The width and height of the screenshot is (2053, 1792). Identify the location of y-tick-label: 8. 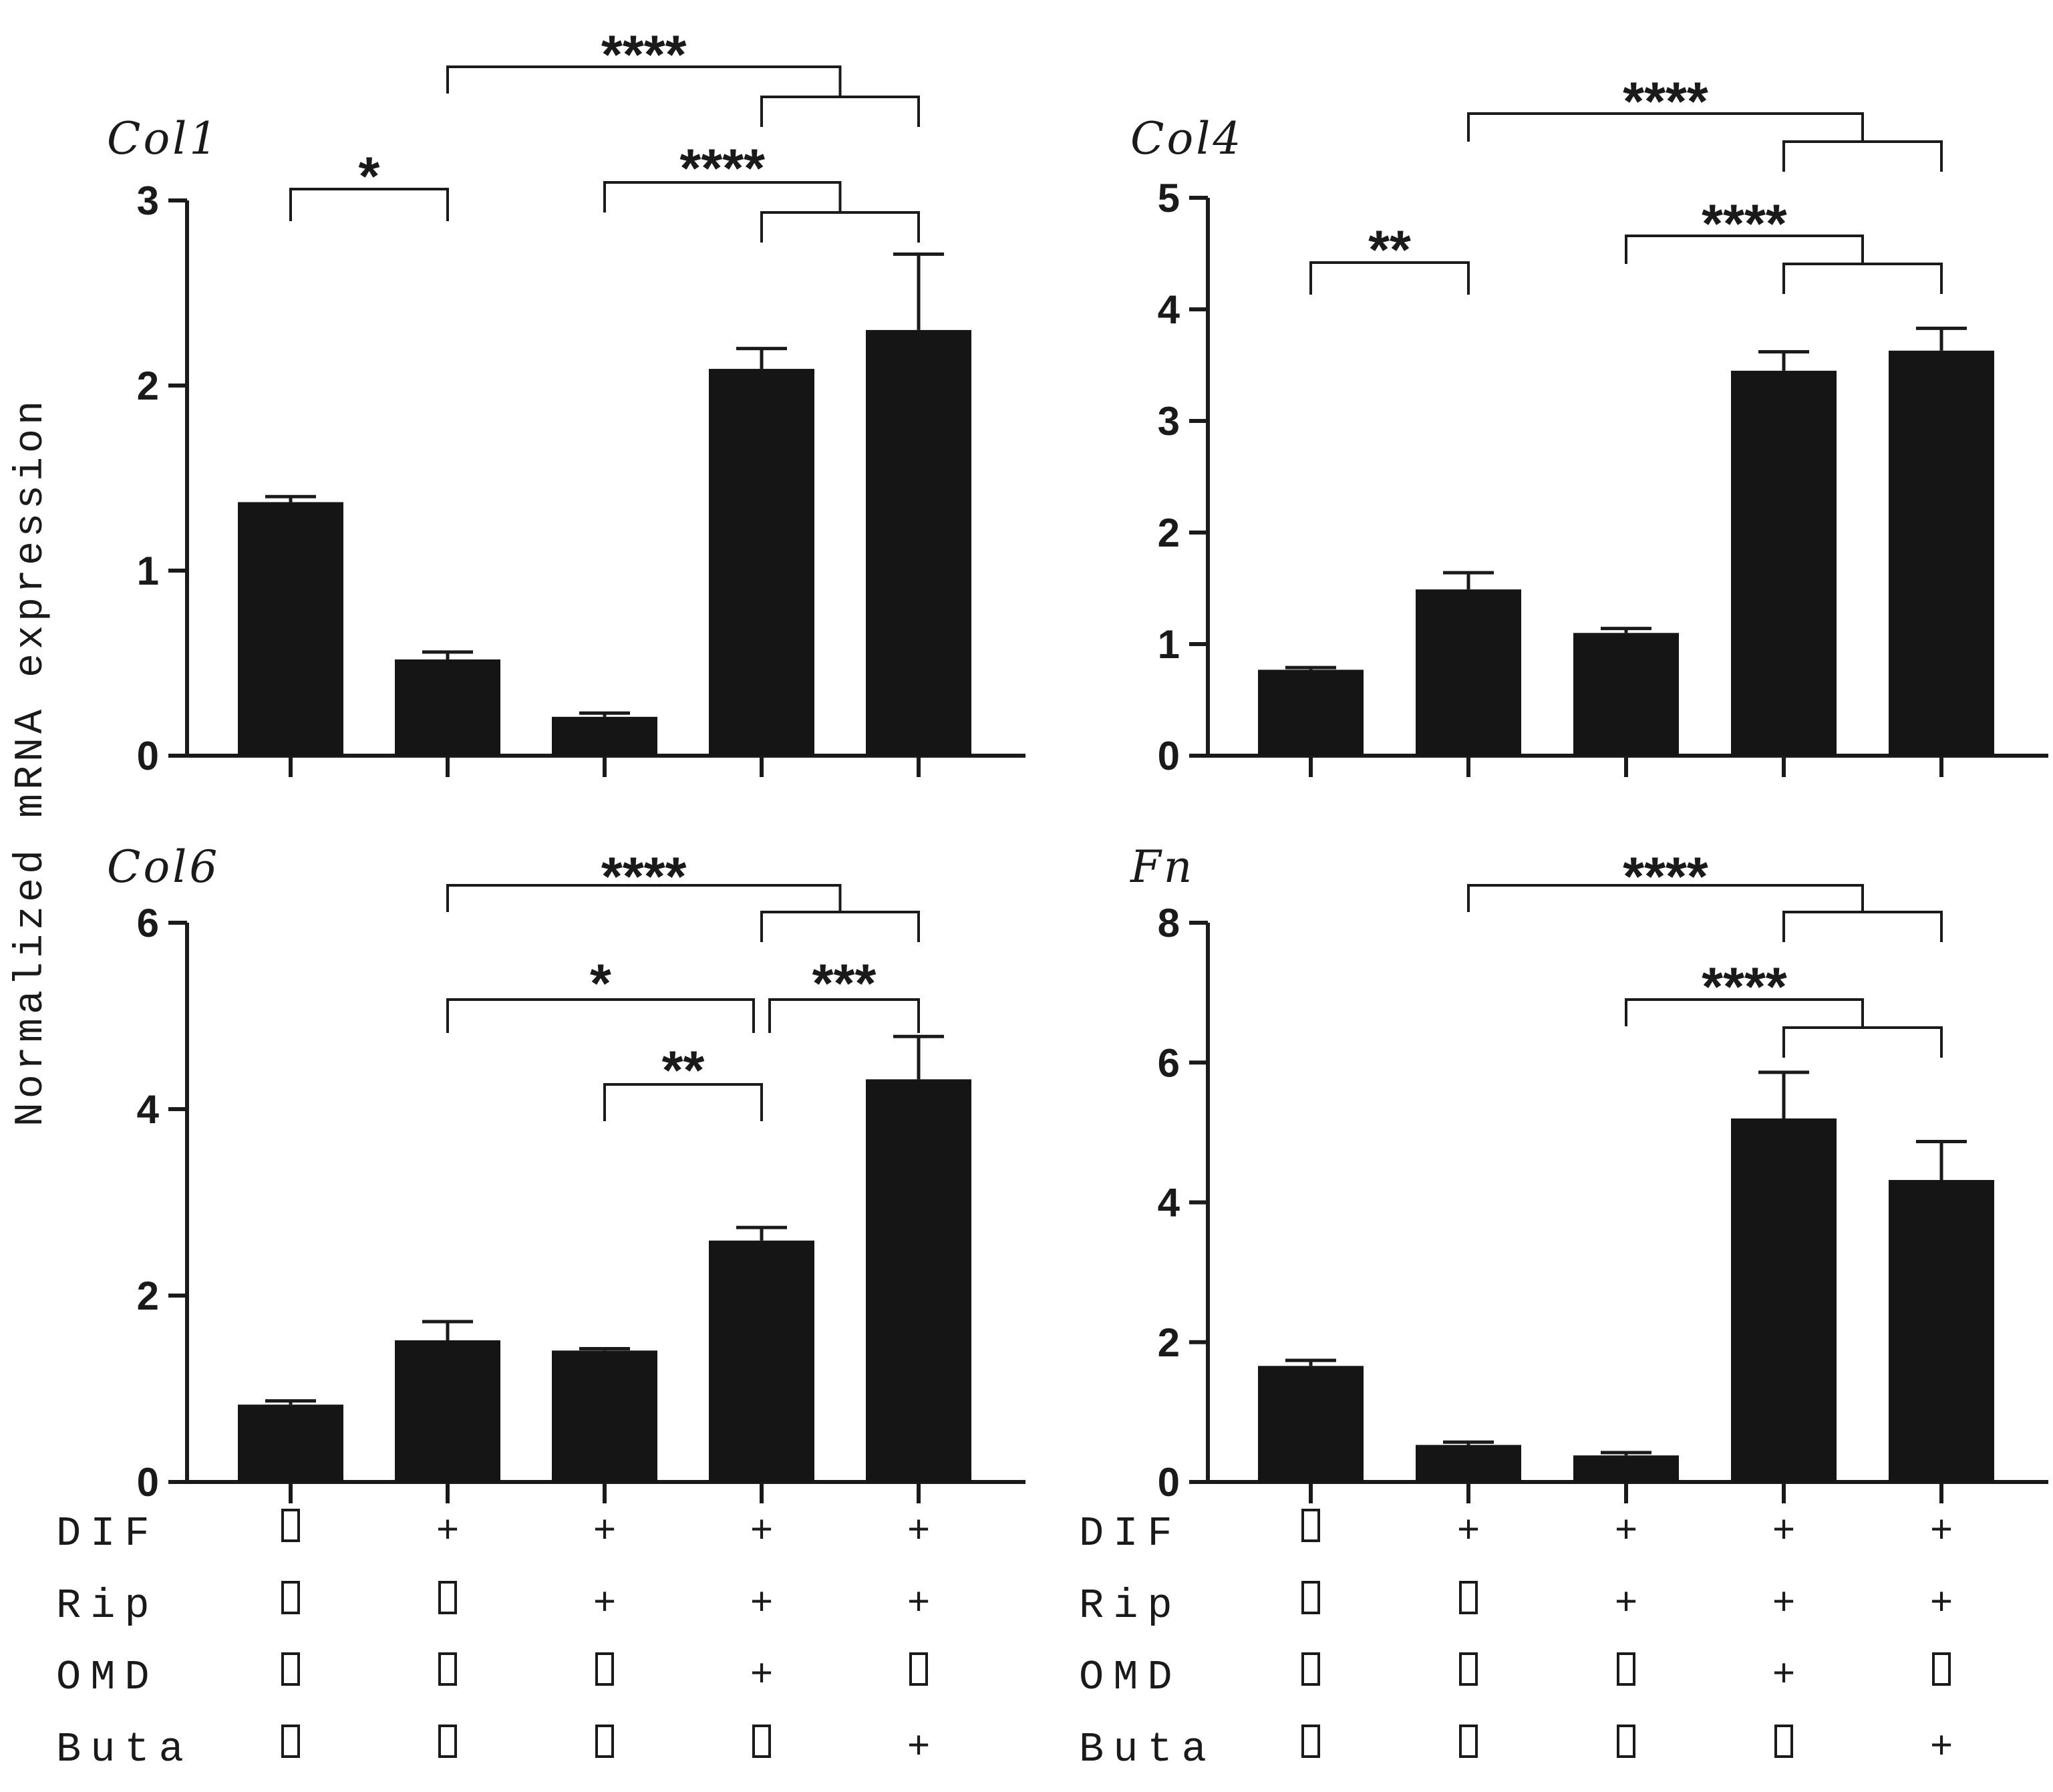
(1169, 923).